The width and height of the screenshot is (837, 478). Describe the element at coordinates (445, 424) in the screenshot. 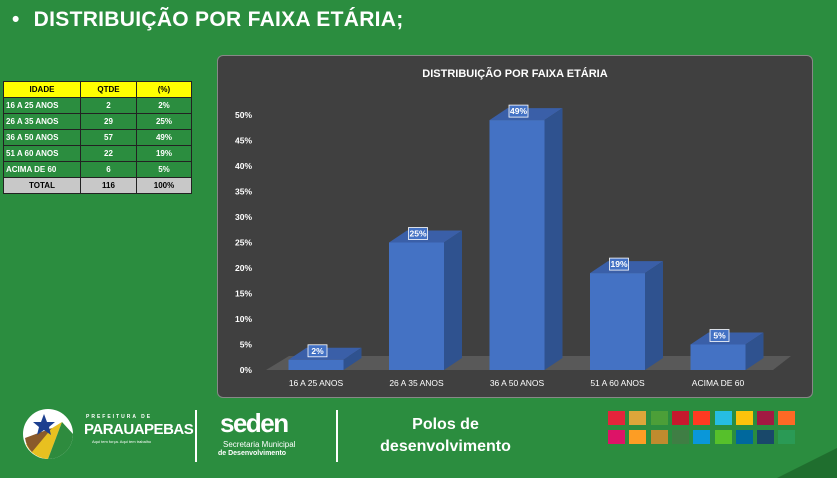

I see `polos-line1: Polos de` at that location.